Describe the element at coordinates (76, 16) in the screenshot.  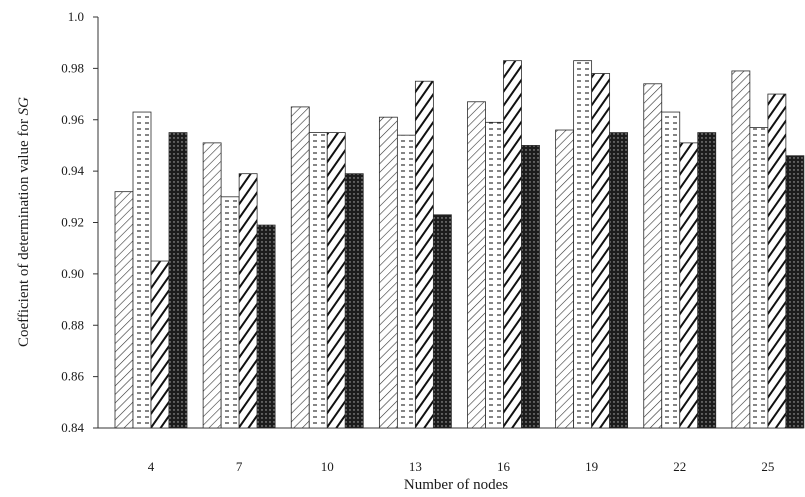
I see `y-tick-label: 1.0` at that location.